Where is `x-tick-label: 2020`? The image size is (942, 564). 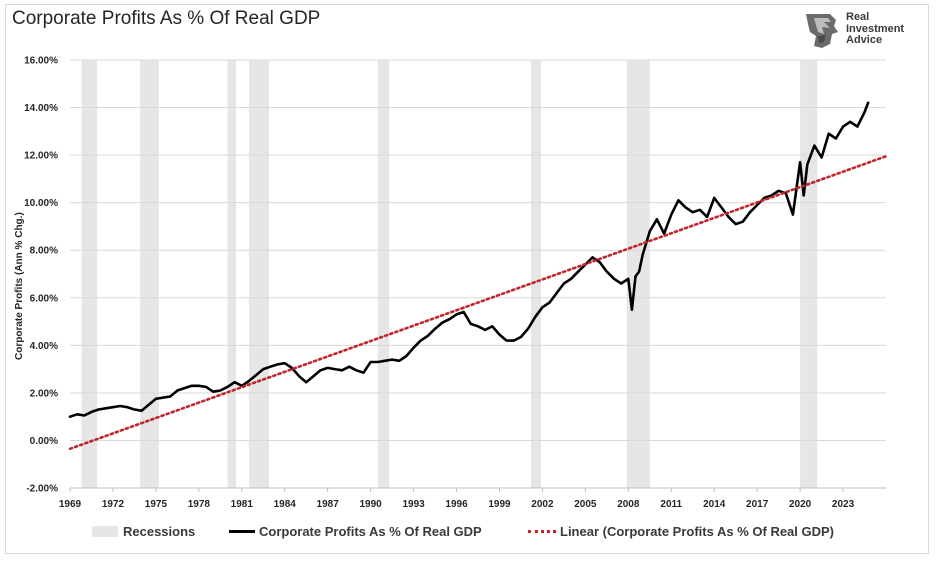
x-tick-label: 2020 is located at coordinates (800, 504).